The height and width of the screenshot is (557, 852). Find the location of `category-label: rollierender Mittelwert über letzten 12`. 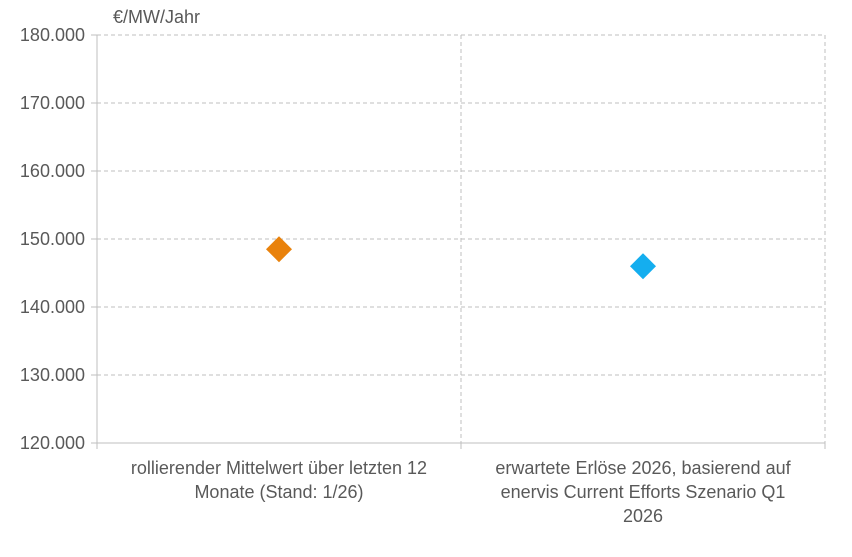

category-label: rollierender Mittelwert über letzten 12 is located at coordinates (279, 468).